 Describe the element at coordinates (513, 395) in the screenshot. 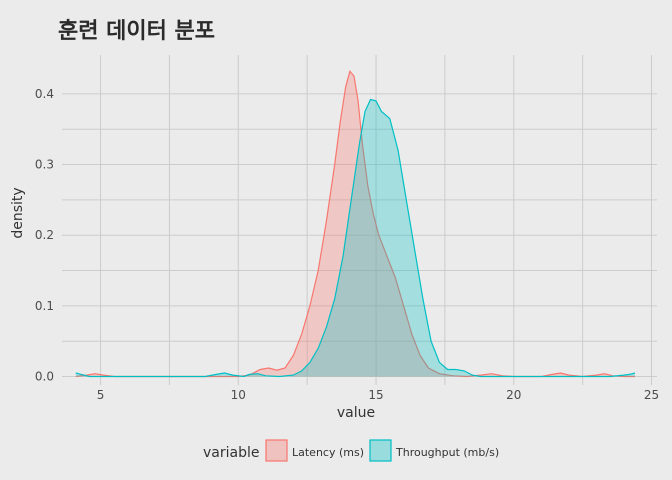

I see `x-tick-label: 20` at that location.